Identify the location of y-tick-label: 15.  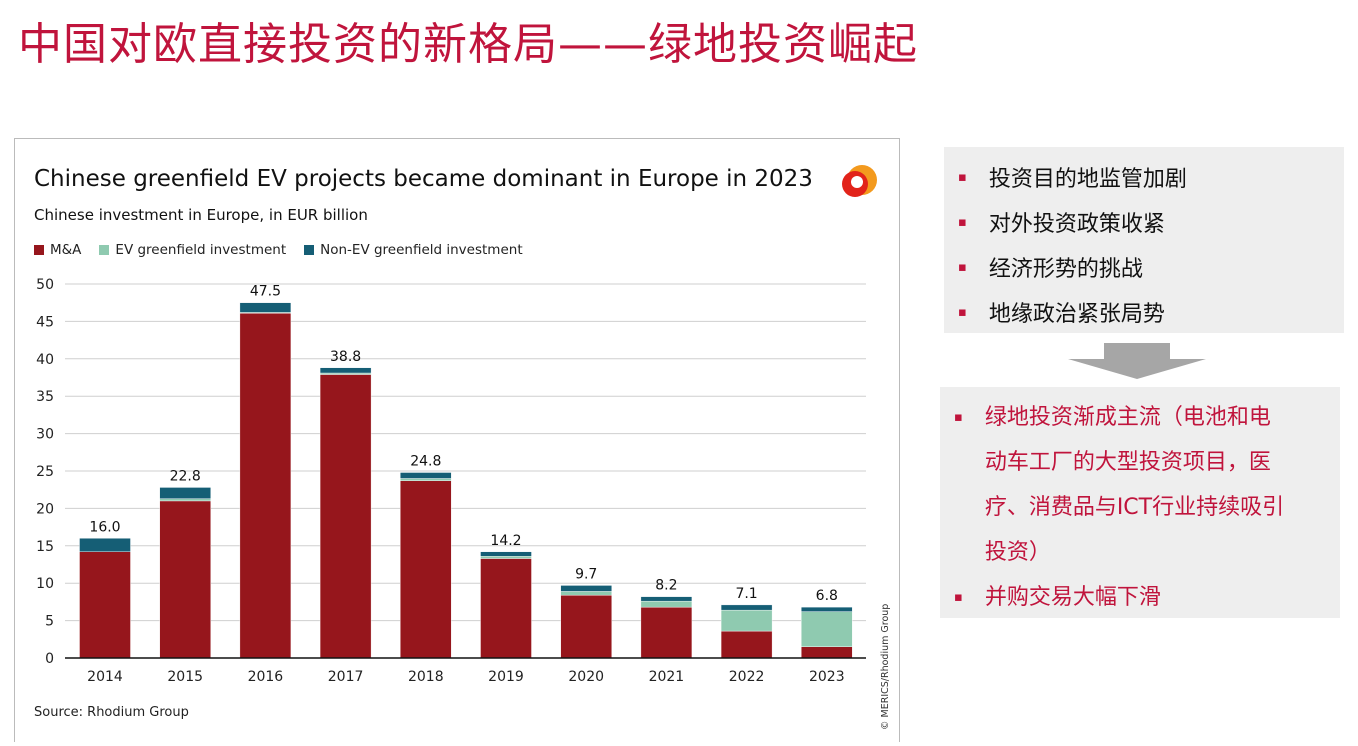
(45, 547).